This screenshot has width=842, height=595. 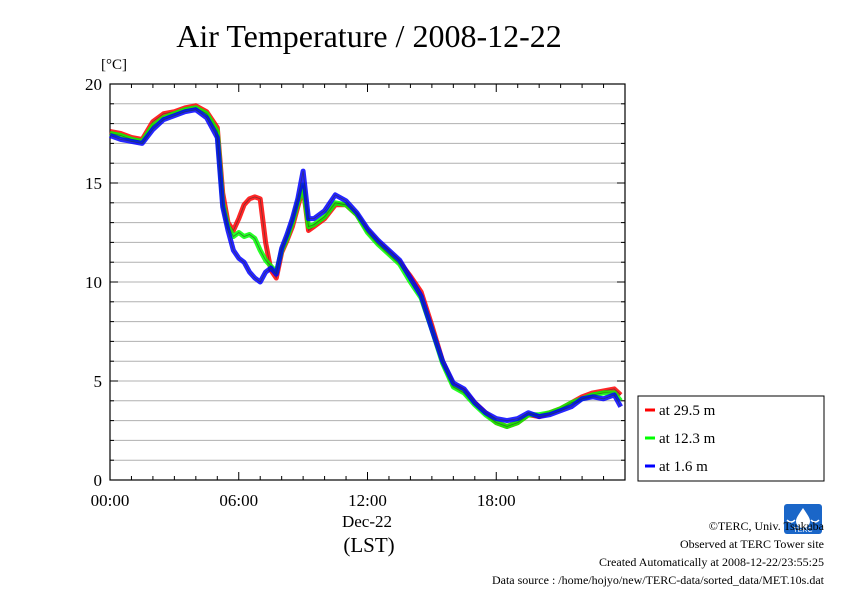 I want to click on y-tick-label: 15, so click(x=93, y=183).